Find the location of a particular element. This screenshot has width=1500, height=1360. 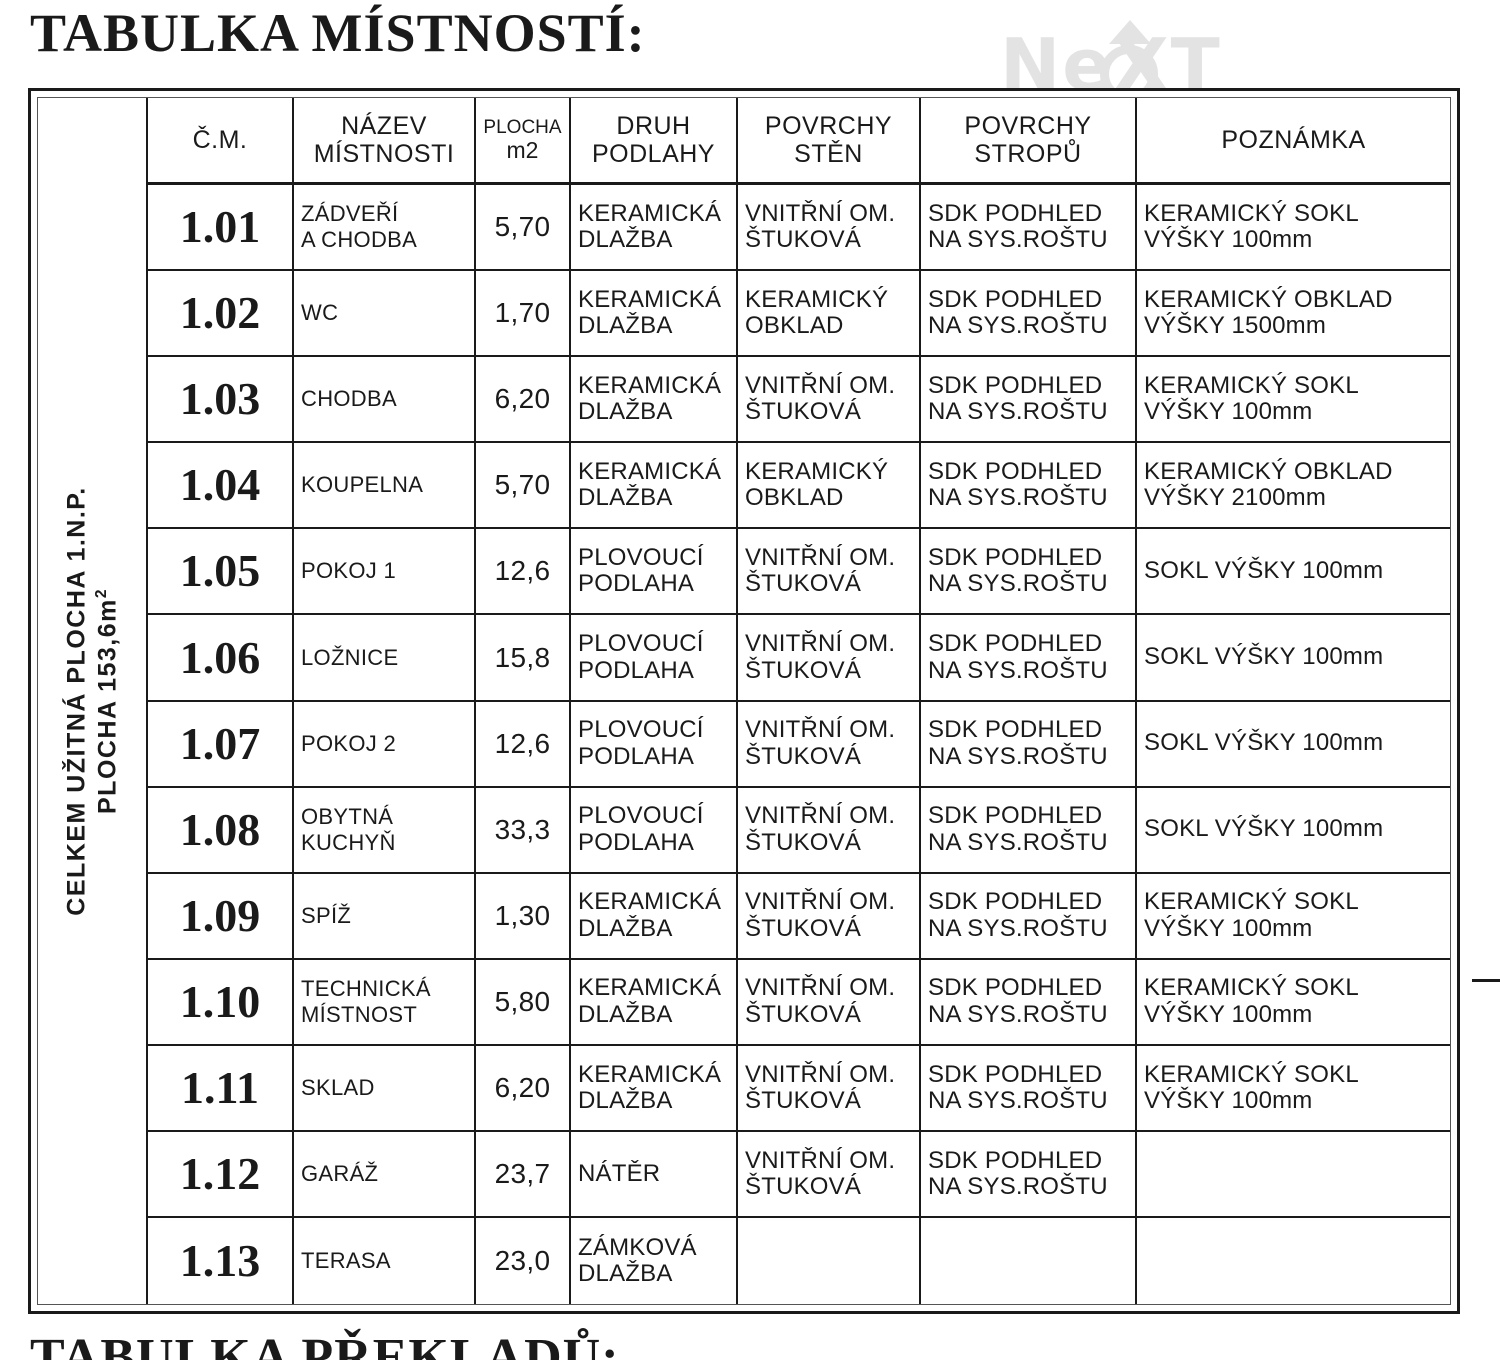

cell-room-number: 1.05 is located at coordinates (221, 571).